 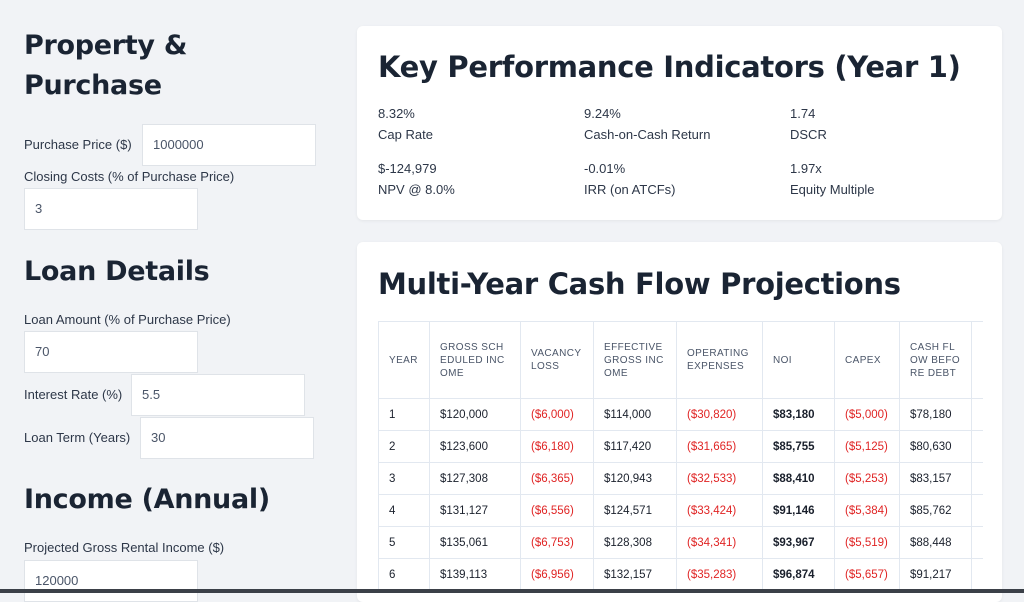 What do you see at coordinates (719, 510) in the screenshot?
I see `table-cell: ($33,424)` at bounding box center [719, 510].